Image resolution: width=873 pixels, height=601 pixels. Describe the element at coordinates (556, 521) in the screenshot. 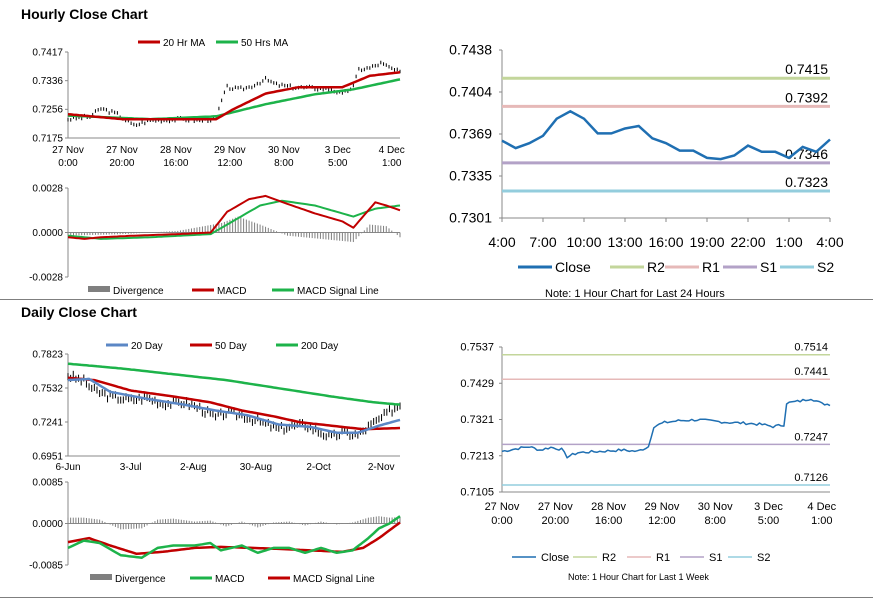

I see `daily-pivot-xtick-label: 20:00` at that location.